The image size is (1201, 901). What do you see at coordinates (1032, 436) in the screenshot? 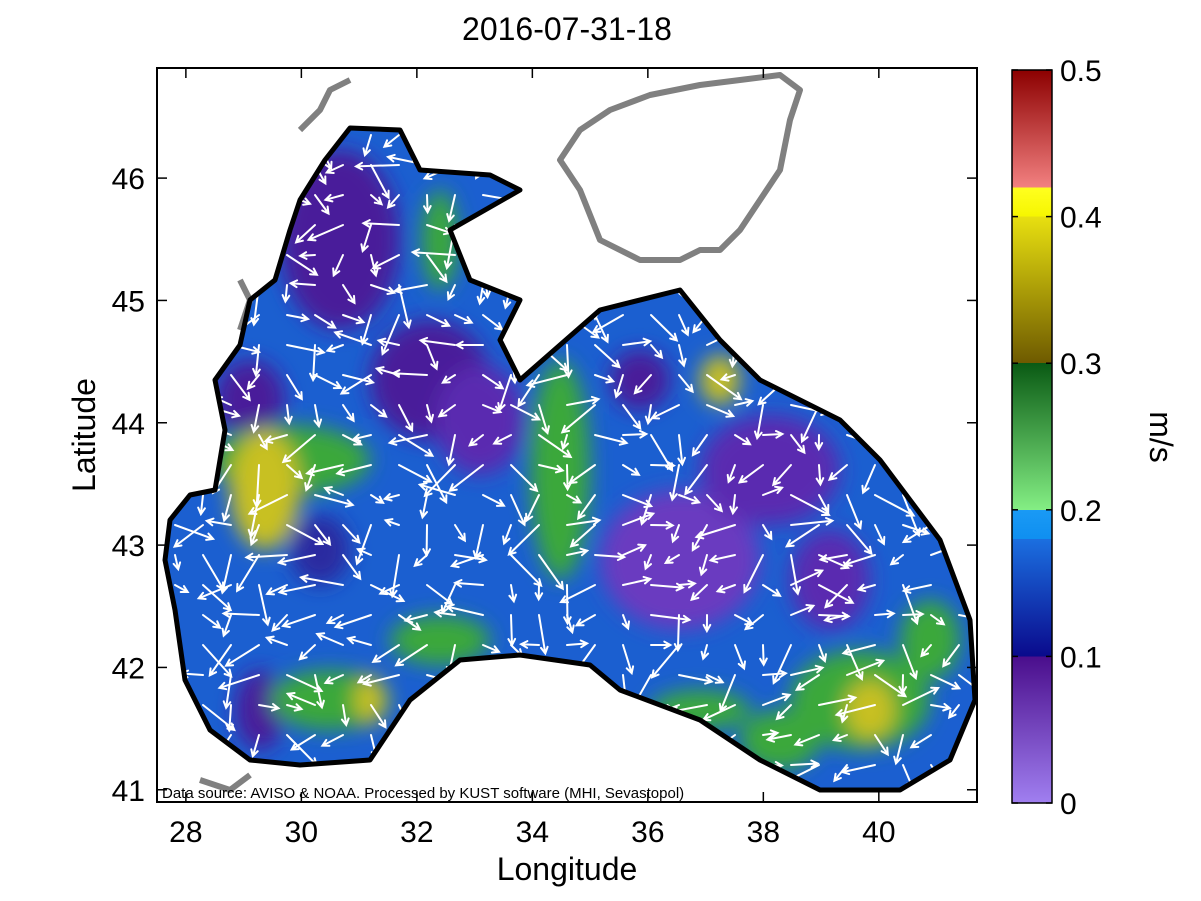
I see `colorbar-scale` at bounding box center [1032, 436].